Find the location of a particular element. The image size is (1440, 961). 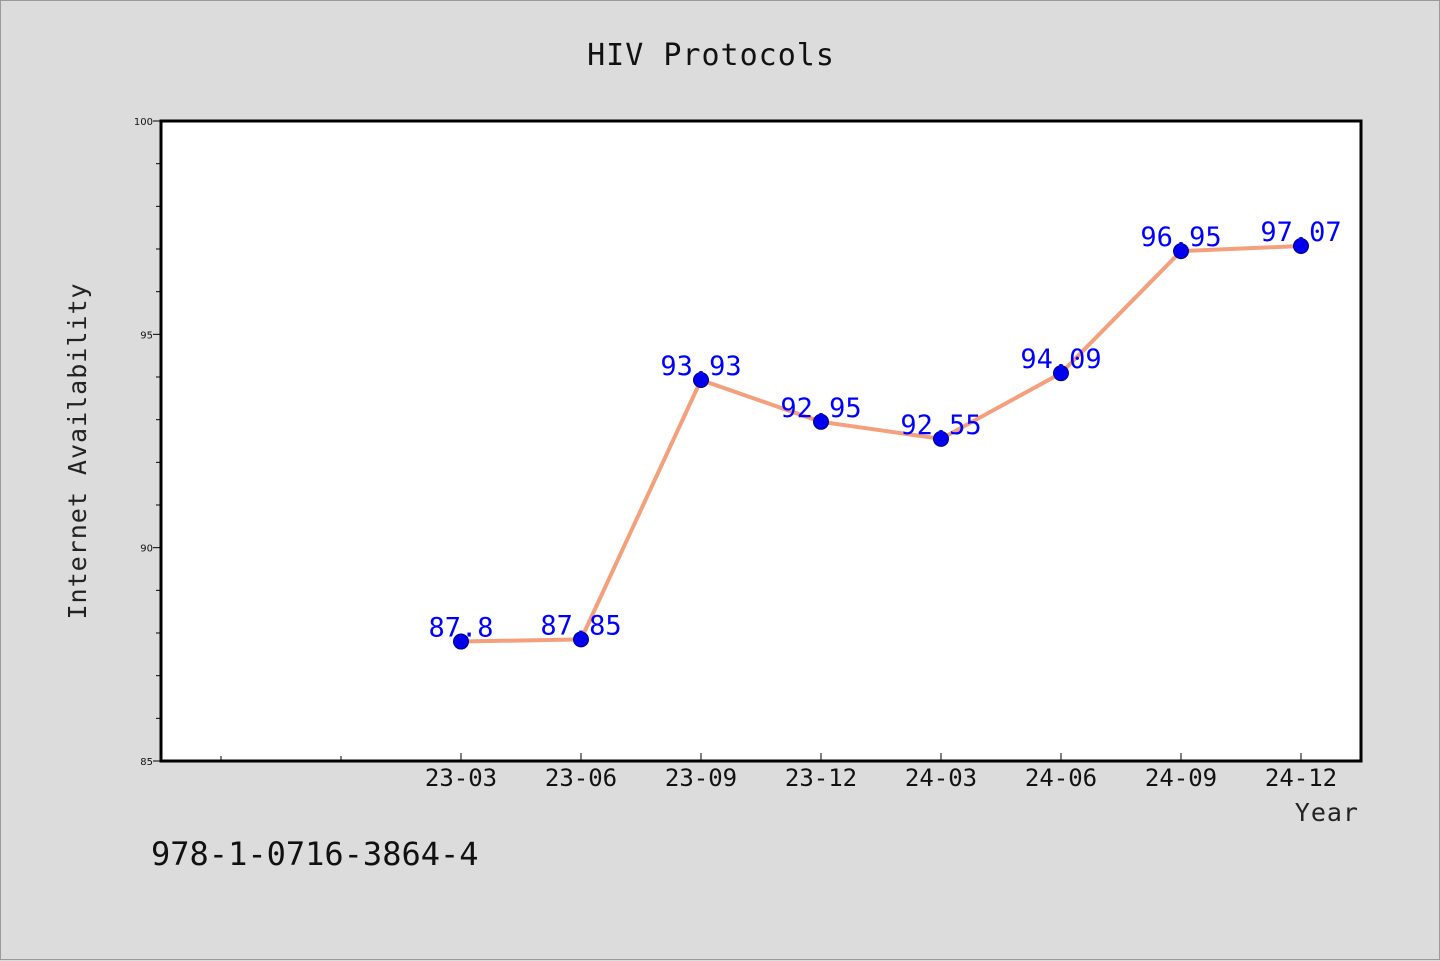

data-label: 97.07 is located at coordinates (1300, 232).